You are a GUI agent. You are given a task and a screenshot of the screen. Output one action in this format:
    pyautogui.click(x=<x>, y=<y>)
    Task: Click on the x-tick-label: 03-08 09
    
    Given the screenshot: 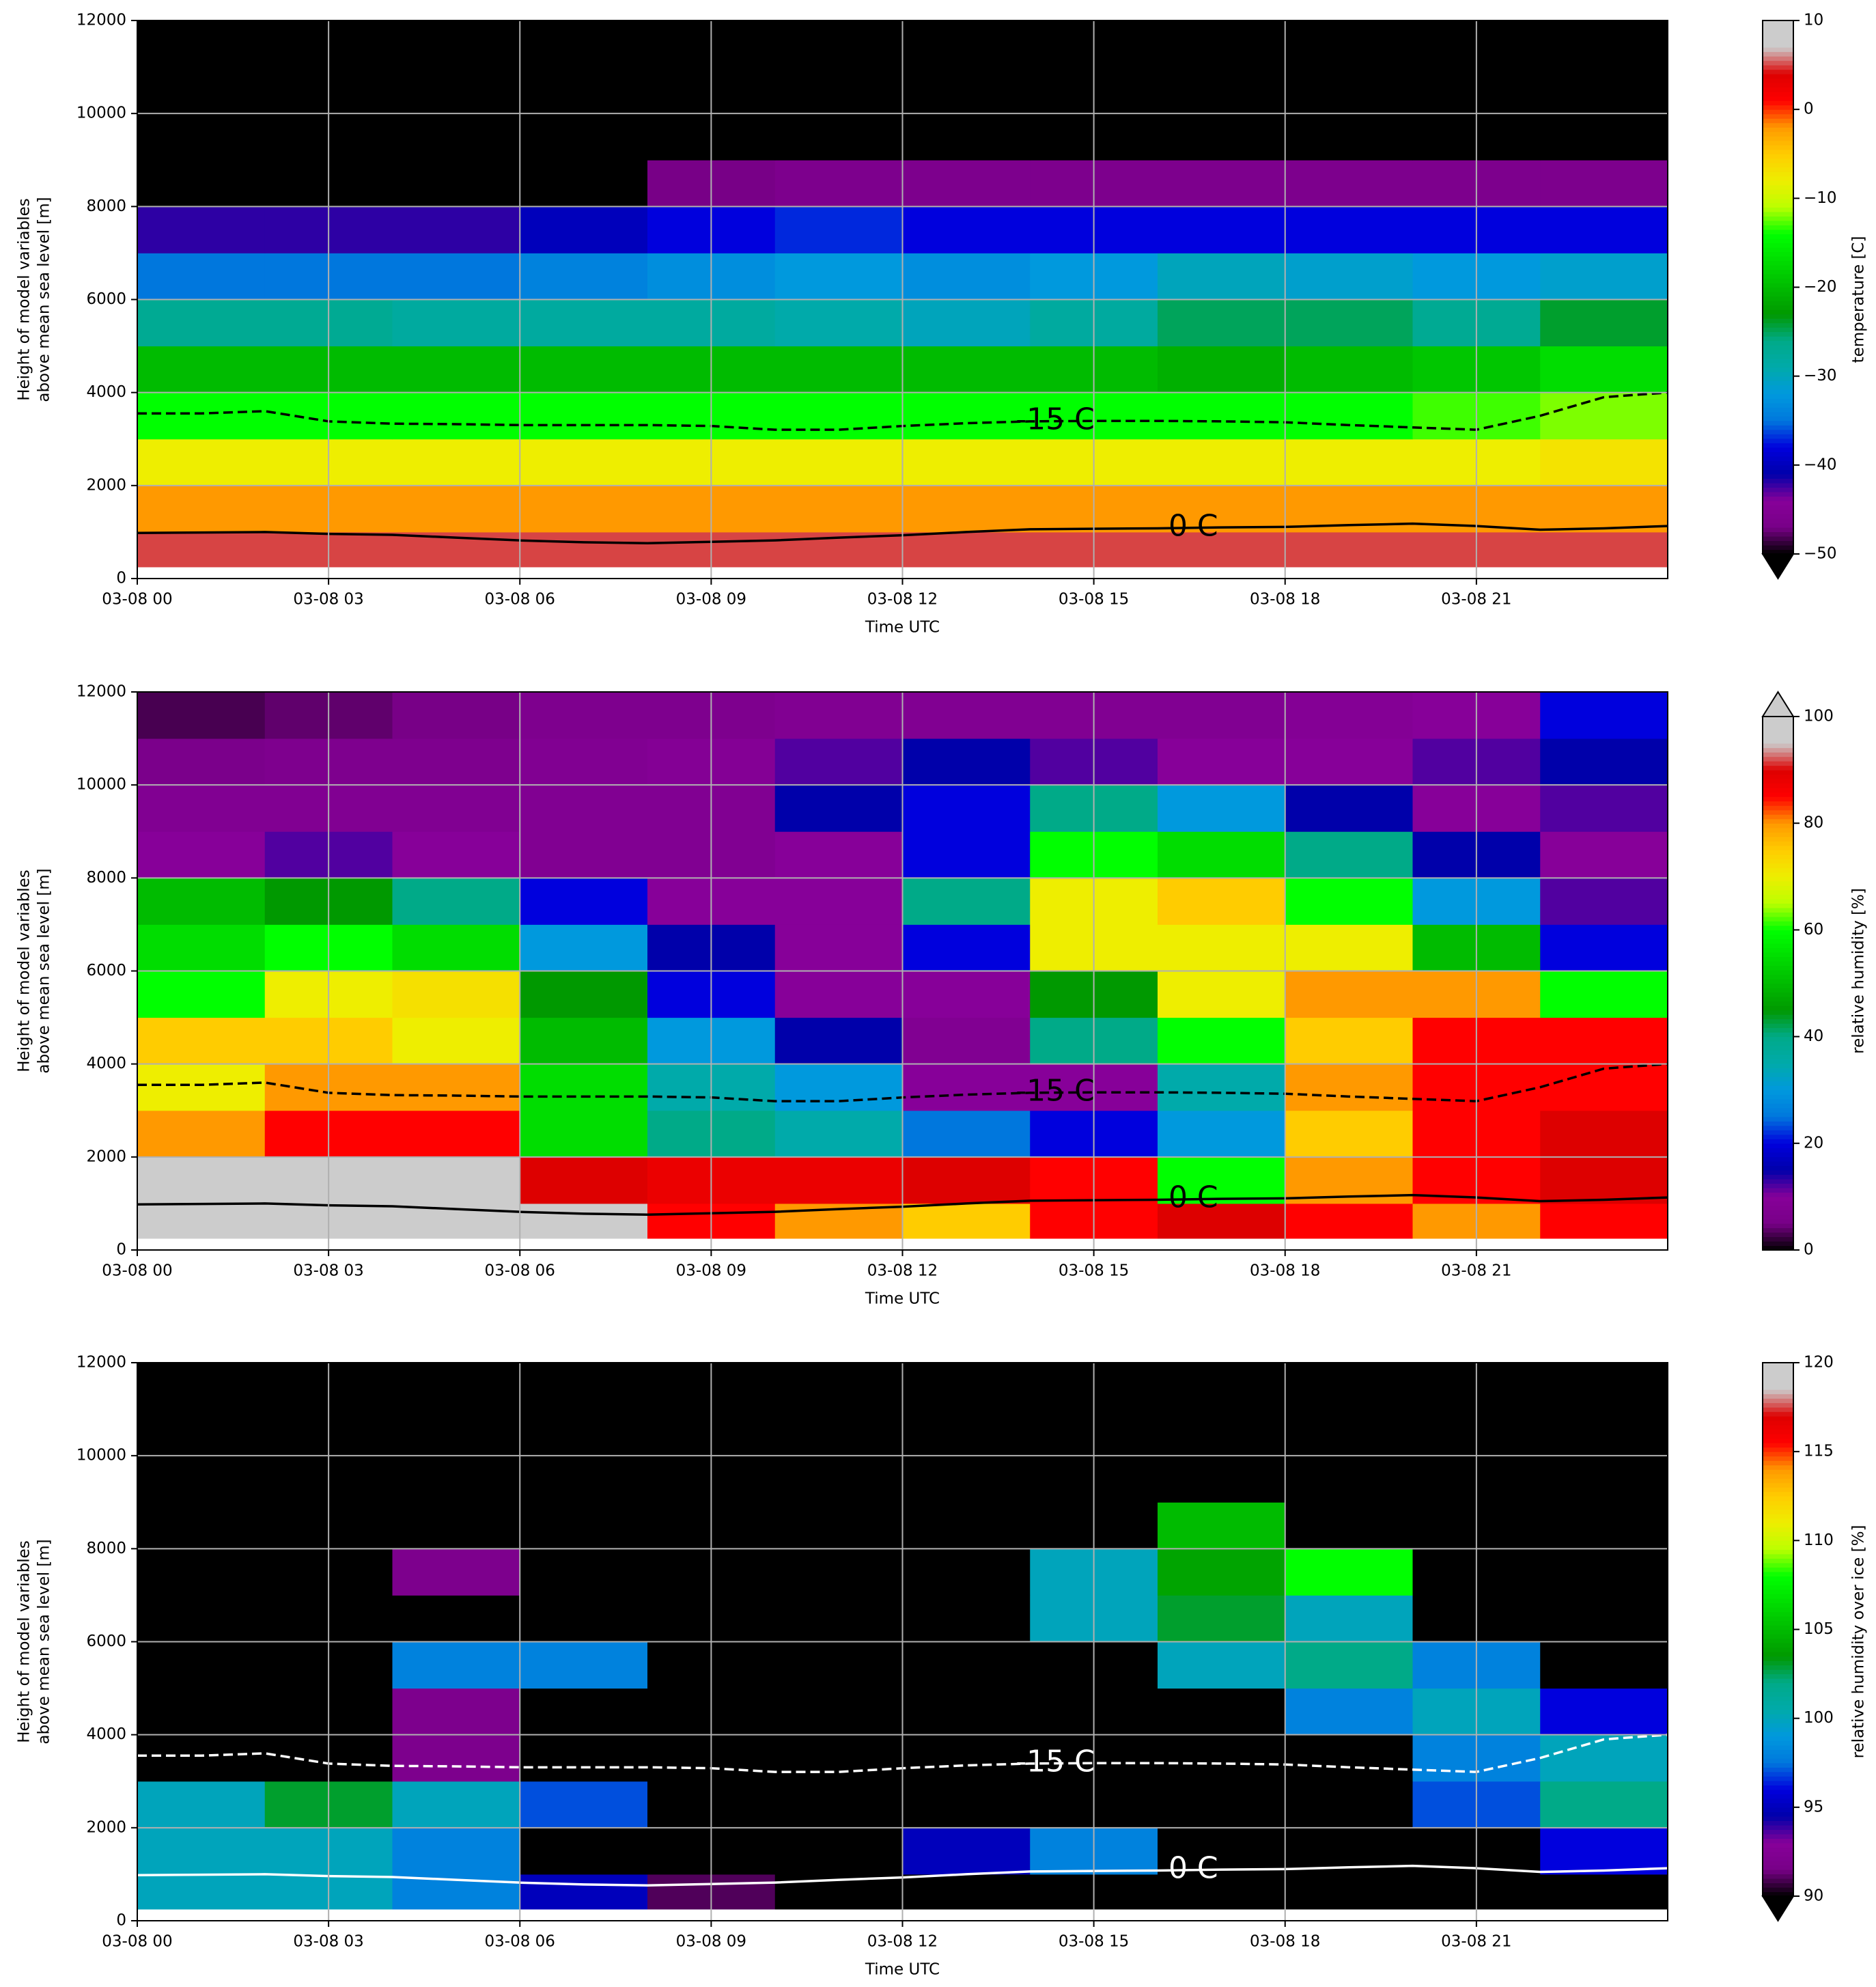 What is the action you would take?
    pyautogui.click(x=711, y=600)
    